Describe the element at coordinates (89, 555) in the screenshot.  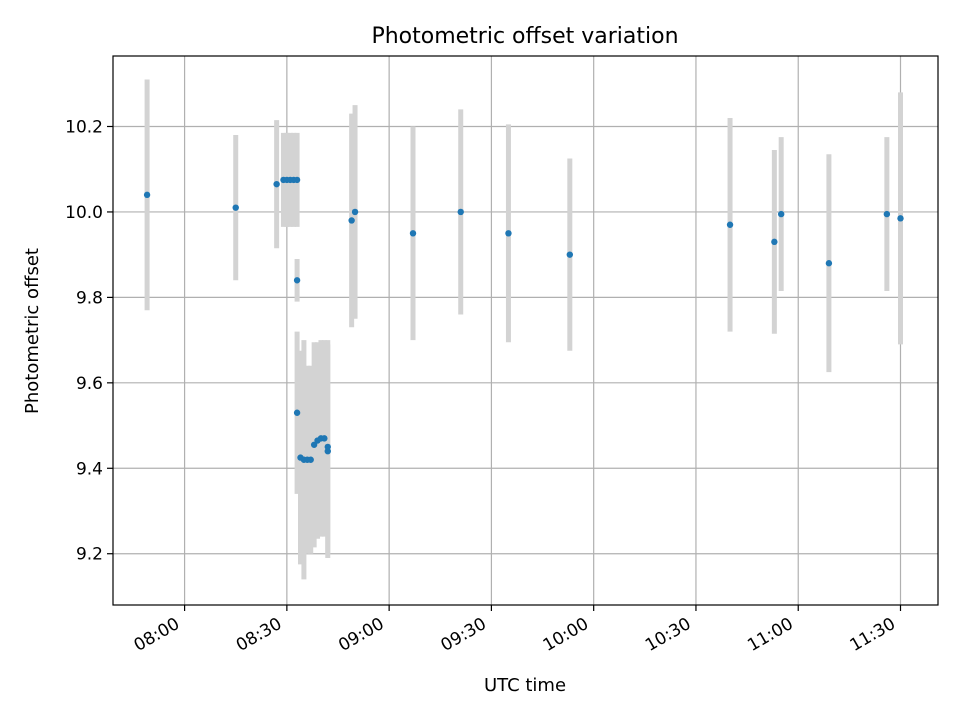
I see `y-tick-label: 9.2` at that location.